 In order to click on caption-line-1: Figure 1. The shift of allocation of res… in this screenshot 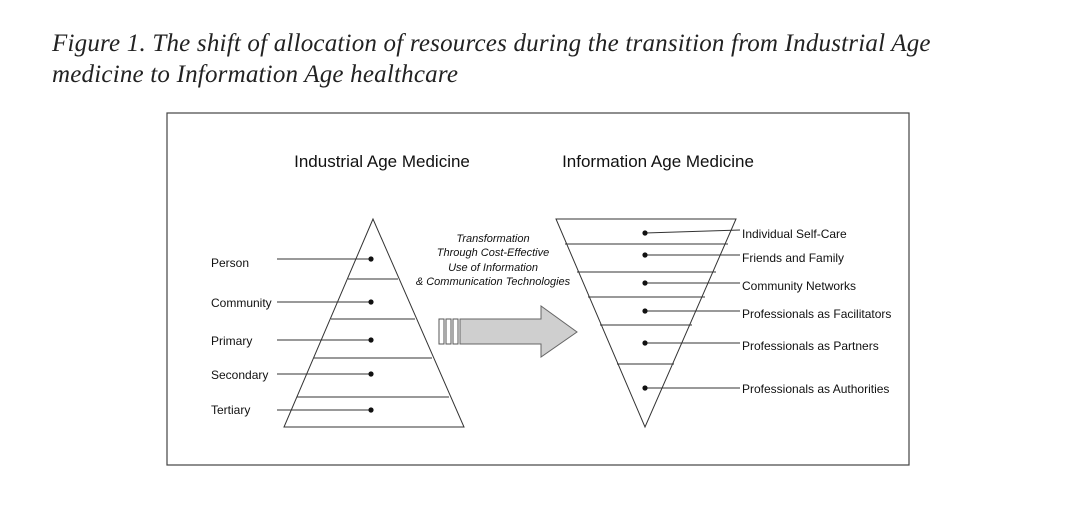, I will do `click(491, 43)`.